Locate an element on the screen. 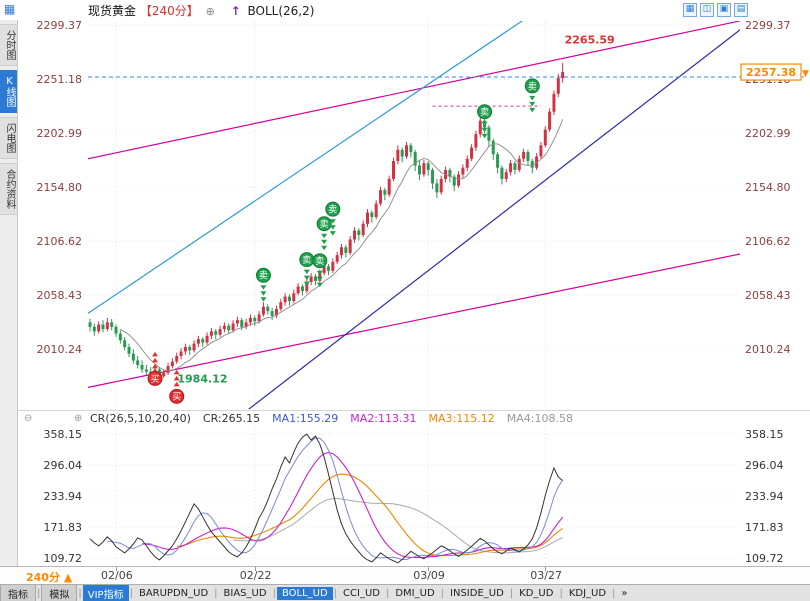  toolbar-item: BOLL_UD is located at coordinates (304, 593).